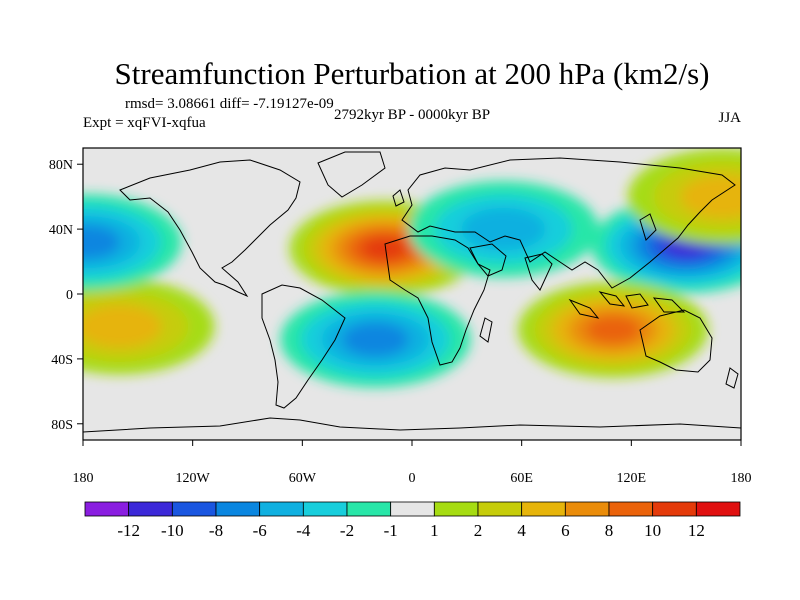 This screenshot has width=800, height=600. Describe the element at coordinates (412, 520) in the screenshot. I see `colorbar: -12 -10 -8 -6 -4 -2 -1 1 2 4 6 8 10 12` at that location.